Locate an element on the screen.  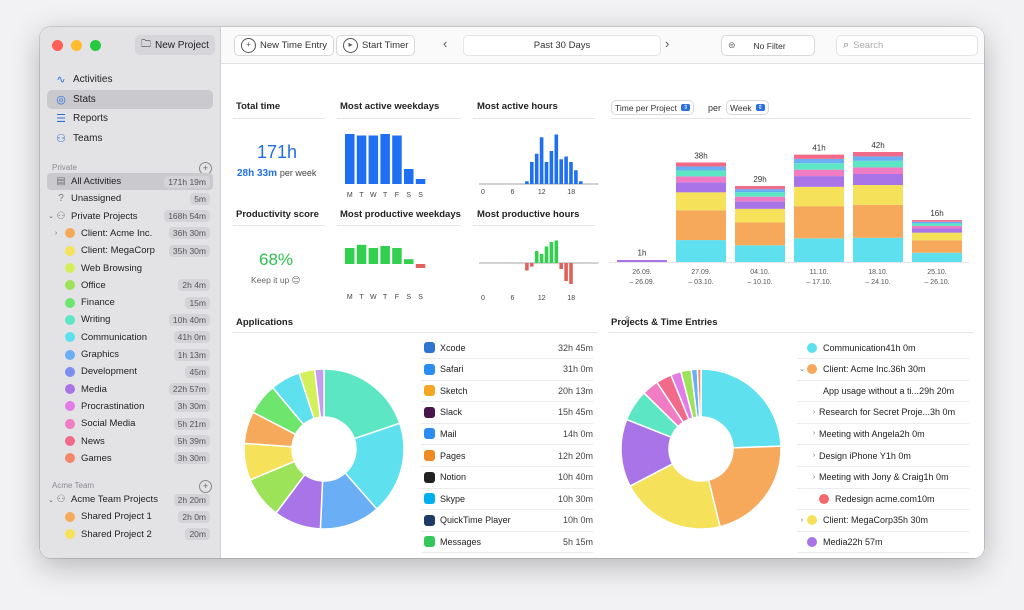
app-row-messages: Messages 5h 15m is located at coordinates (507, 542).